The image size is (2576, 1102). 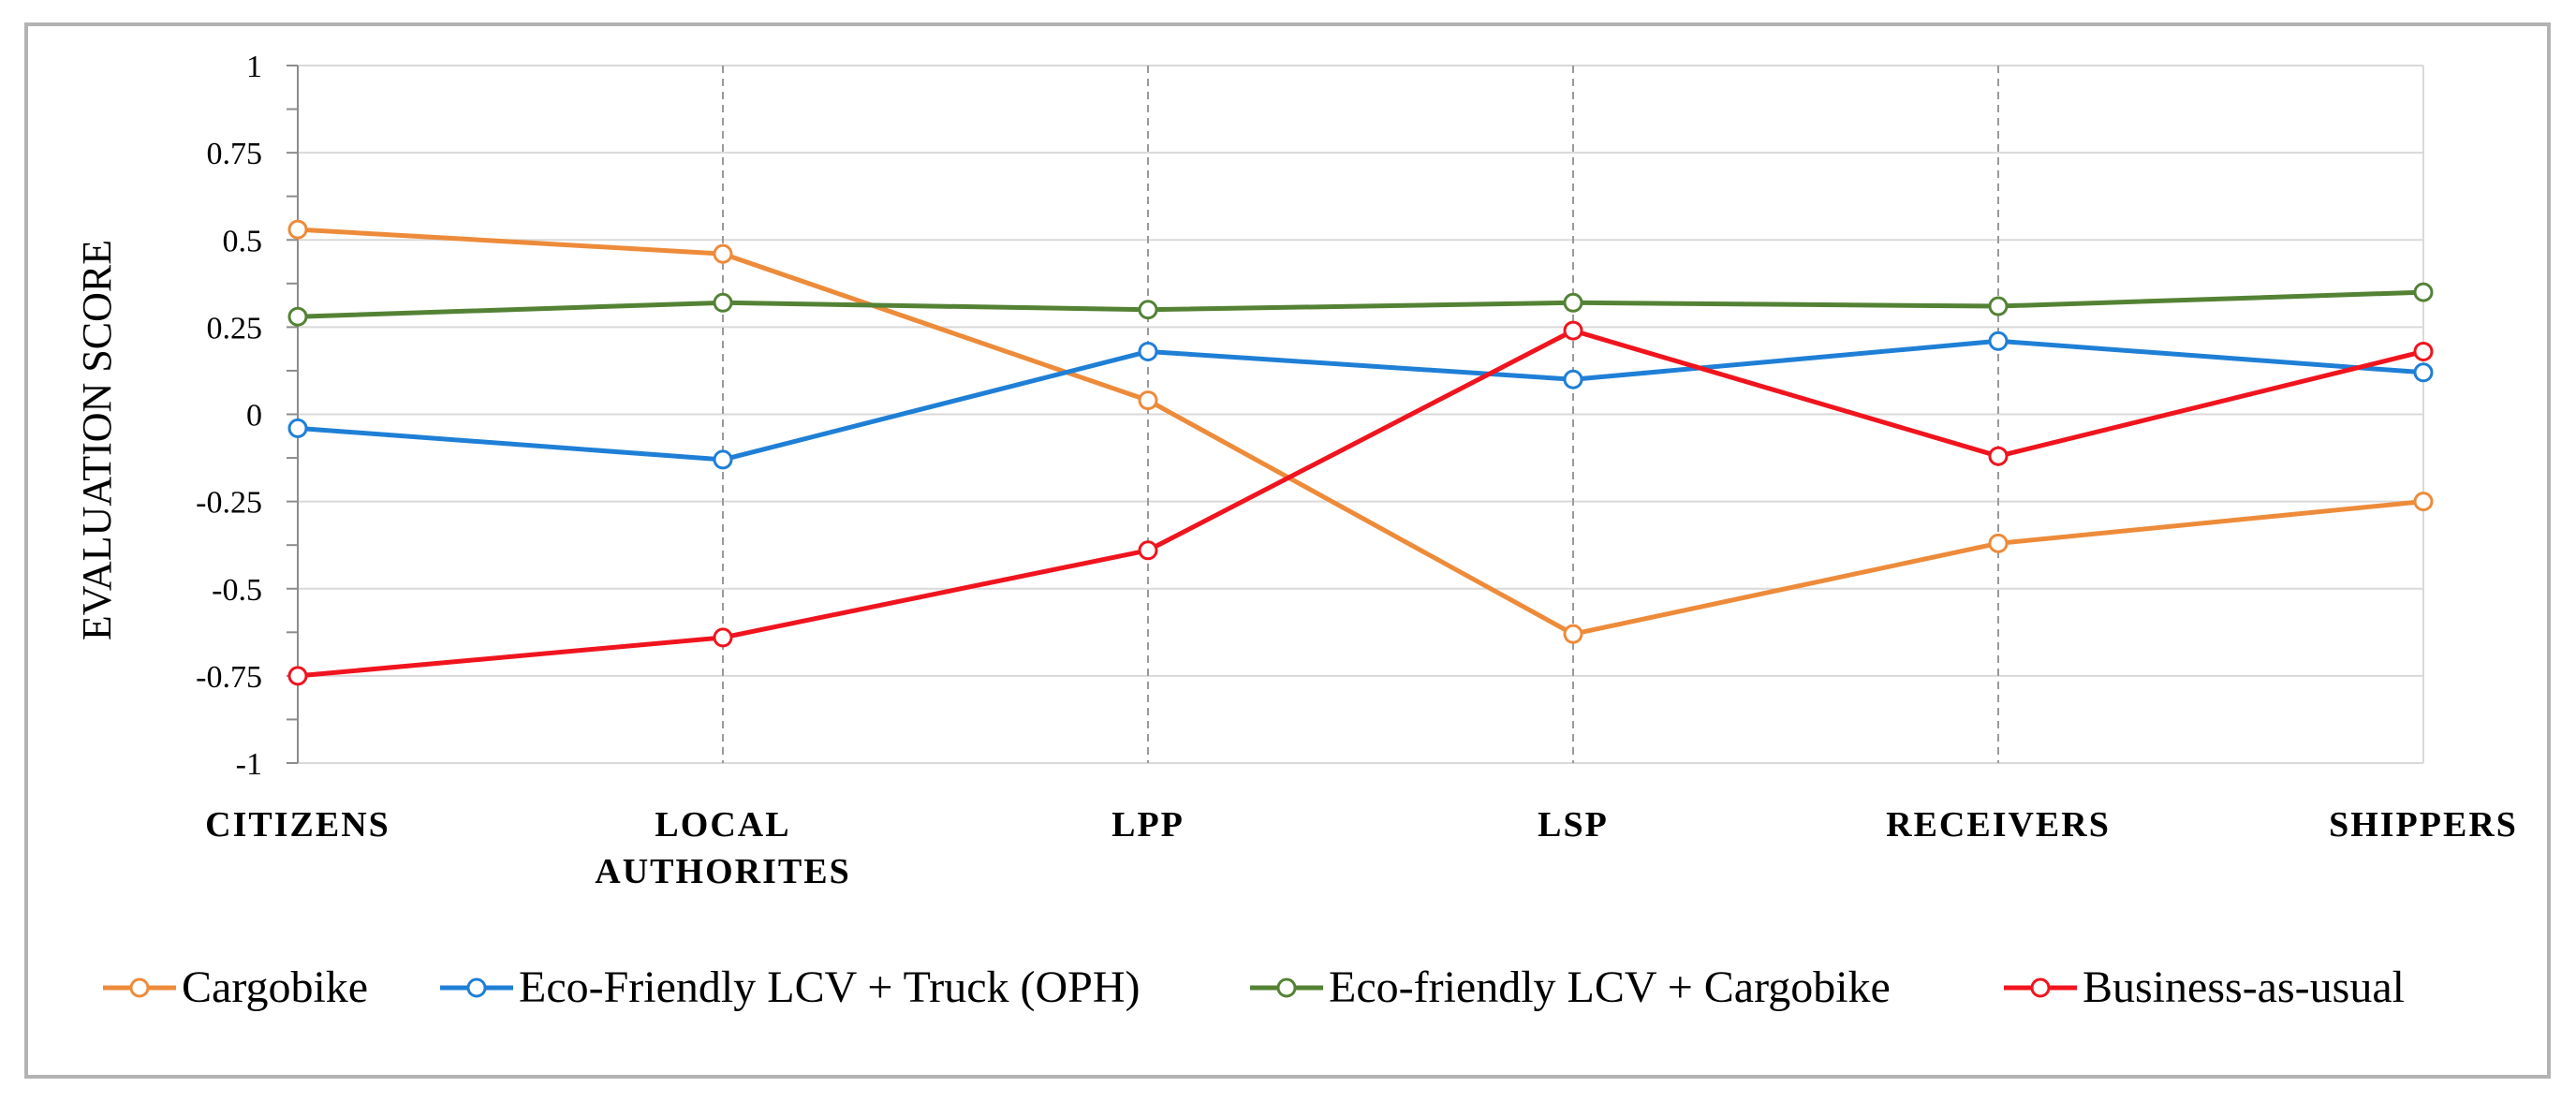 I want to click on y-tick-label: 1, so click(x=254, y=67).